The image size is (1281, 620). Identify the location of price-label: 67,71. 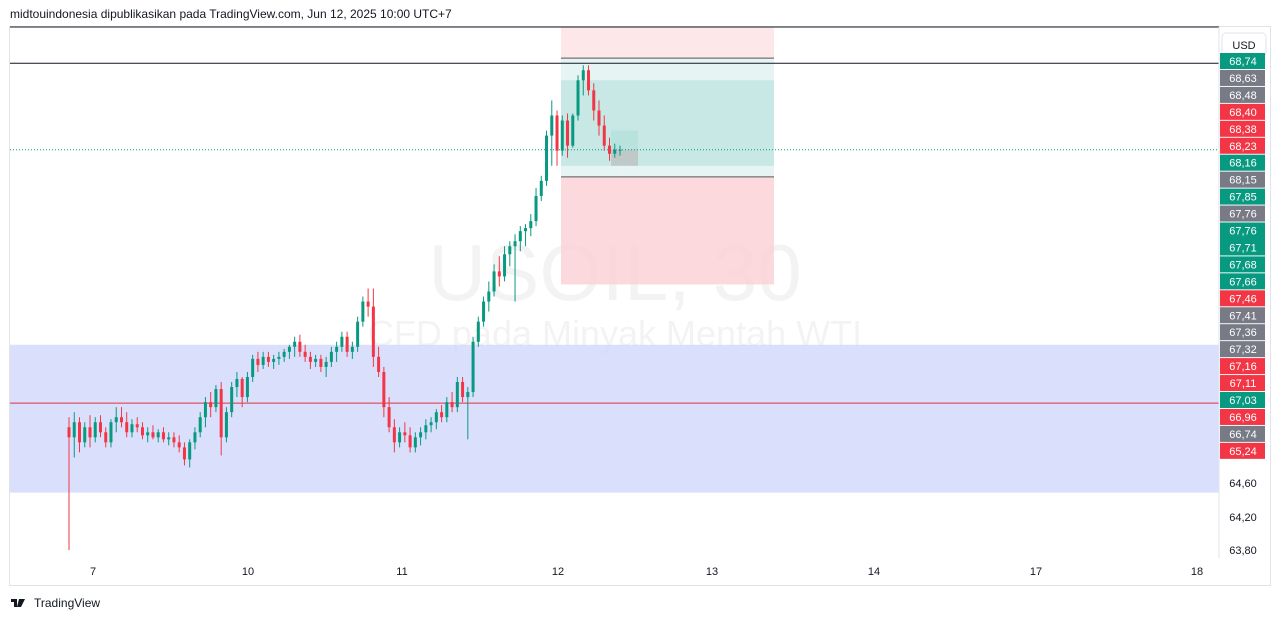
(1243, 248).